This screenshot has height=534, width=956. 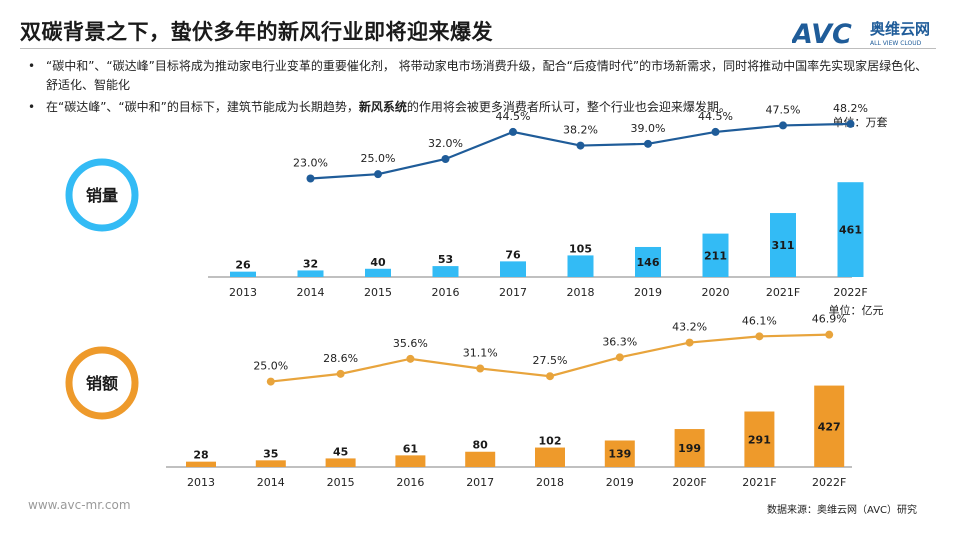 What do you see at coordinates (550, 360) in the screenshot?
I see `revenue-growth-label: 27.5%` at bounding box center [550, 360].